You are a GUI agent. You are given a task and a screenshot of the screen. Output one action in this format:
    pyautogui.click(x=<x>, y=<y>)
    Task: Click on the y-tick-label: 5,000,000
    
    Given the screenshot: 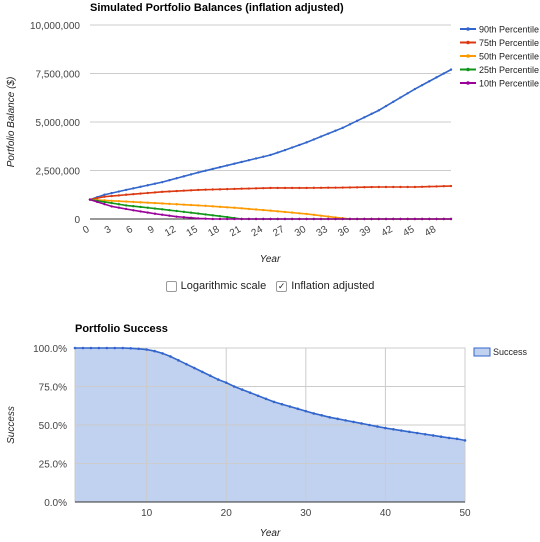 What is the action you would take?
    pyautogui.click(x=58, y=123)
    